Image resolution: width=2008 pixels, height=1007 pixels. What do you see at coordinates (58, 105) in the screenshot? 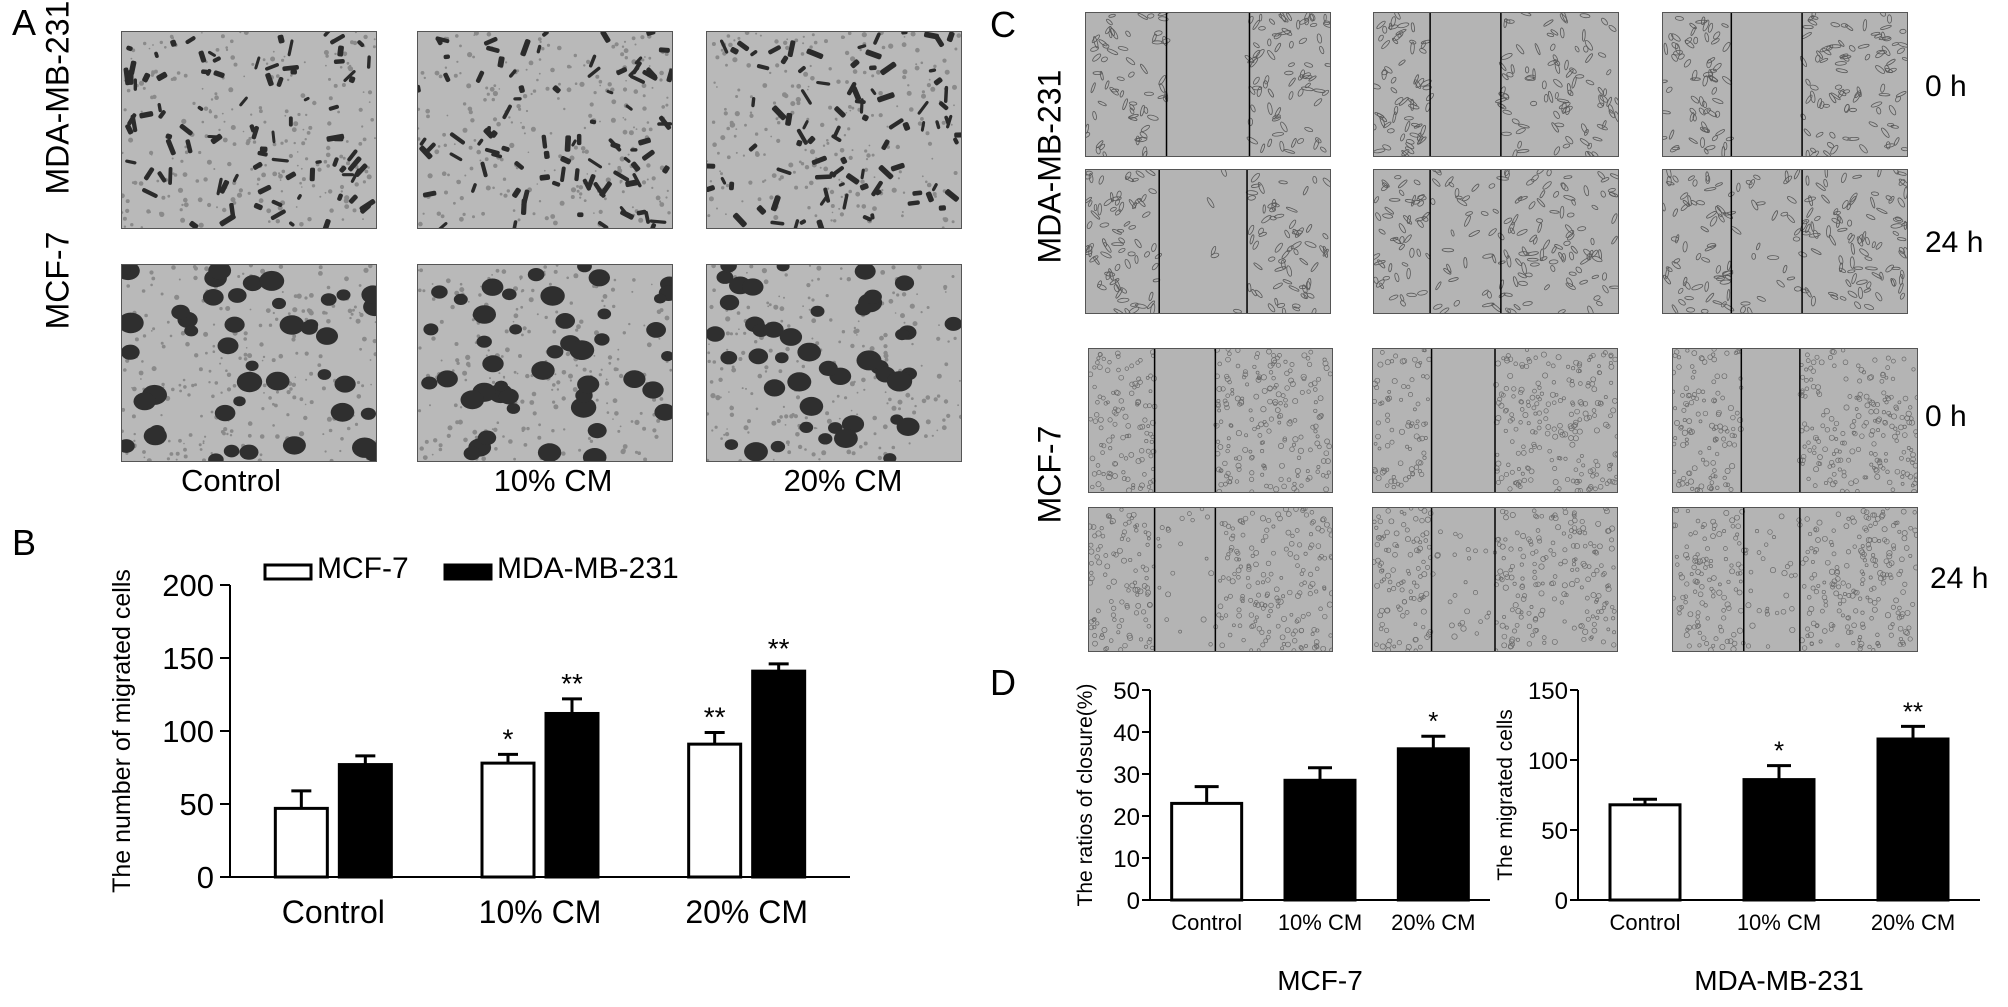
I see `panel-a-row-label-mda: MDA-MB-231` at bounding box center [58, 105].